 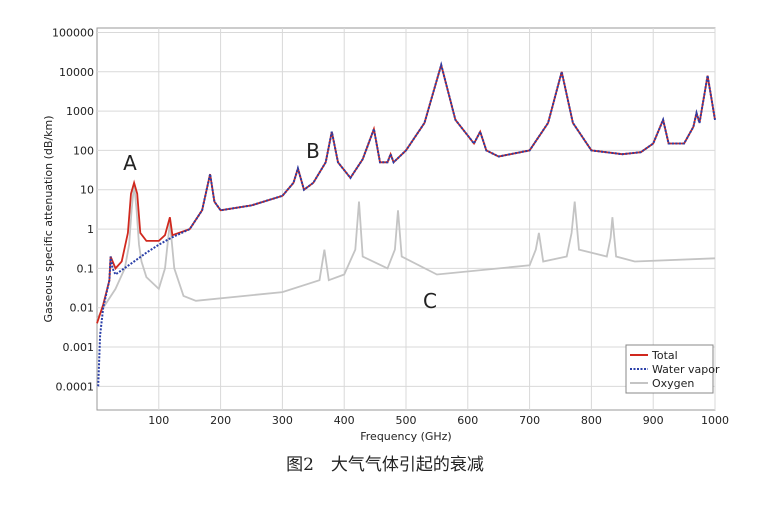 I want to click on x-tick-label: 400, so click(x=344, y=420).